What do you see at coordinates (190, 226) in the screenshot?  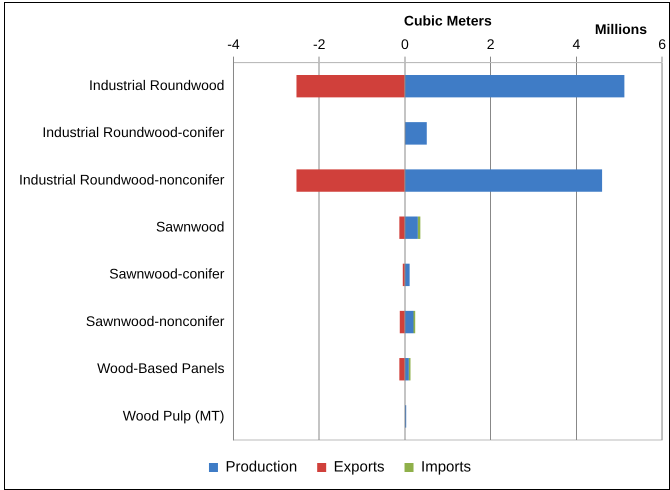 I see `y-tick-label: Sawnwood` at bounding box center [190, 226].